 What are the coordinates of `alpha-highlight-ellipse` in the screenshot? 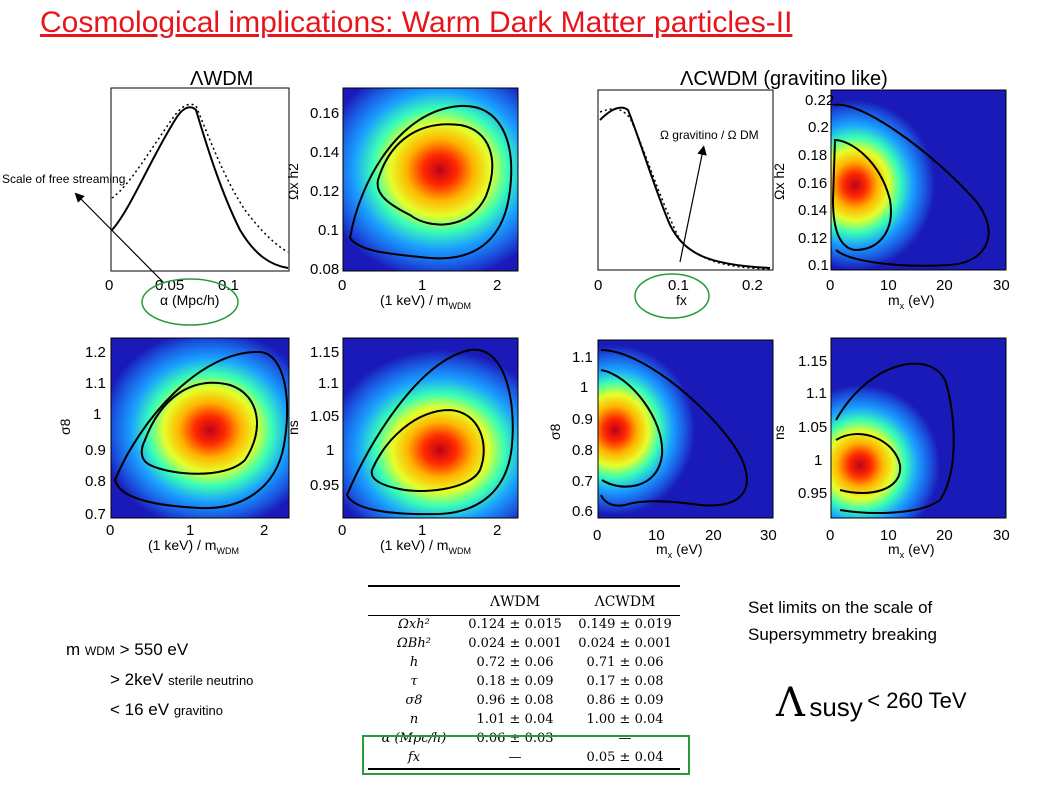 It's located at (190, 302).